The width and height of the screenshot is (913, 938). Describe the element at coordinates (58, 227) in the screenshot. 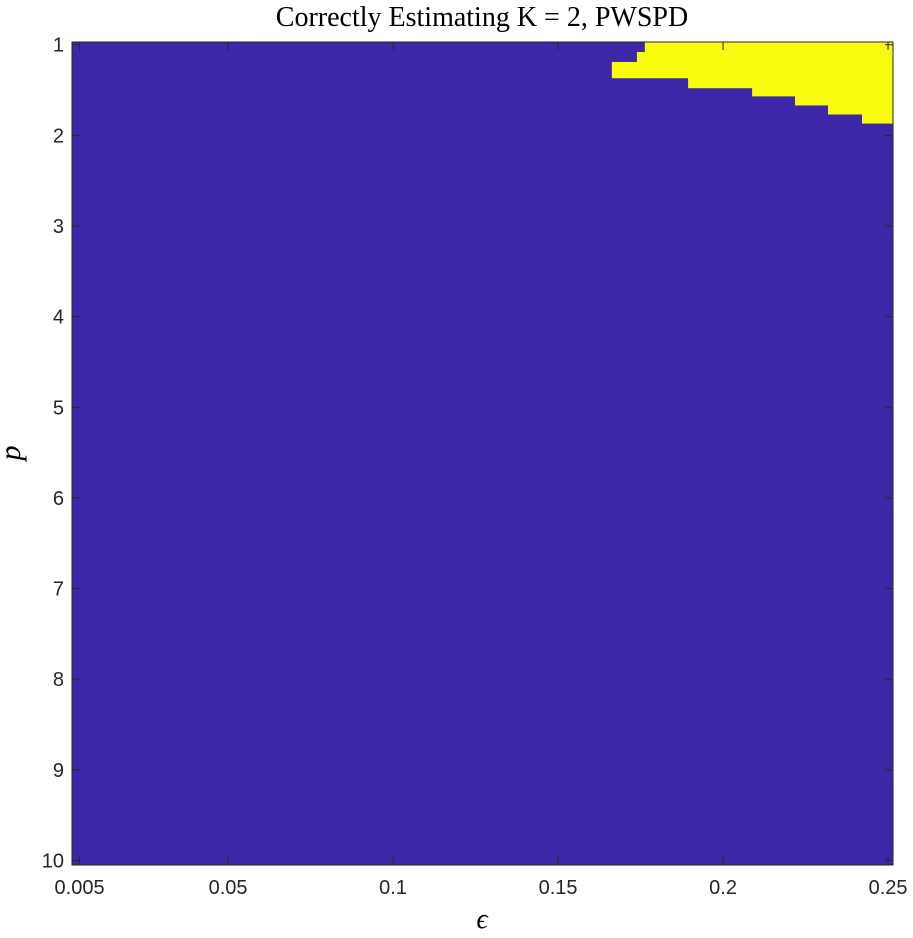

I see `y-tick-label: 3` at that location.